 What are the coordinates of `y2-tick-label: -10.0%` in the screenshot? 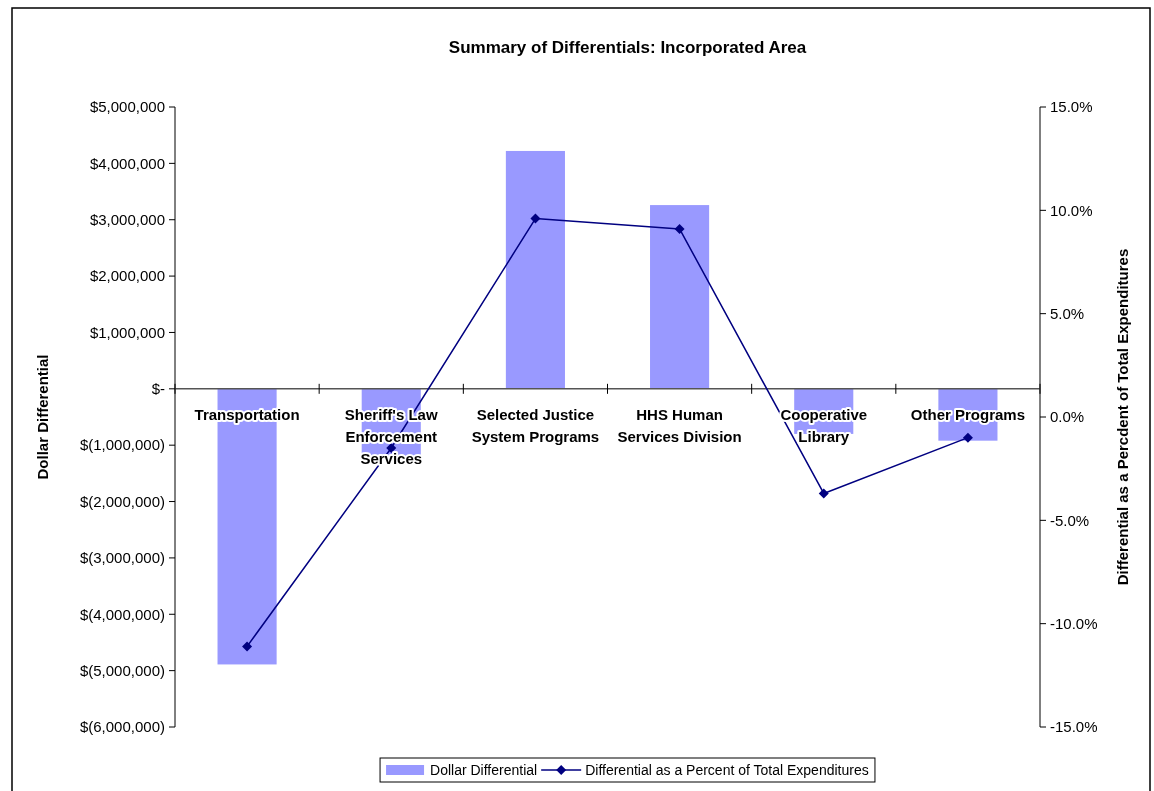 It's located at (1074, 623).